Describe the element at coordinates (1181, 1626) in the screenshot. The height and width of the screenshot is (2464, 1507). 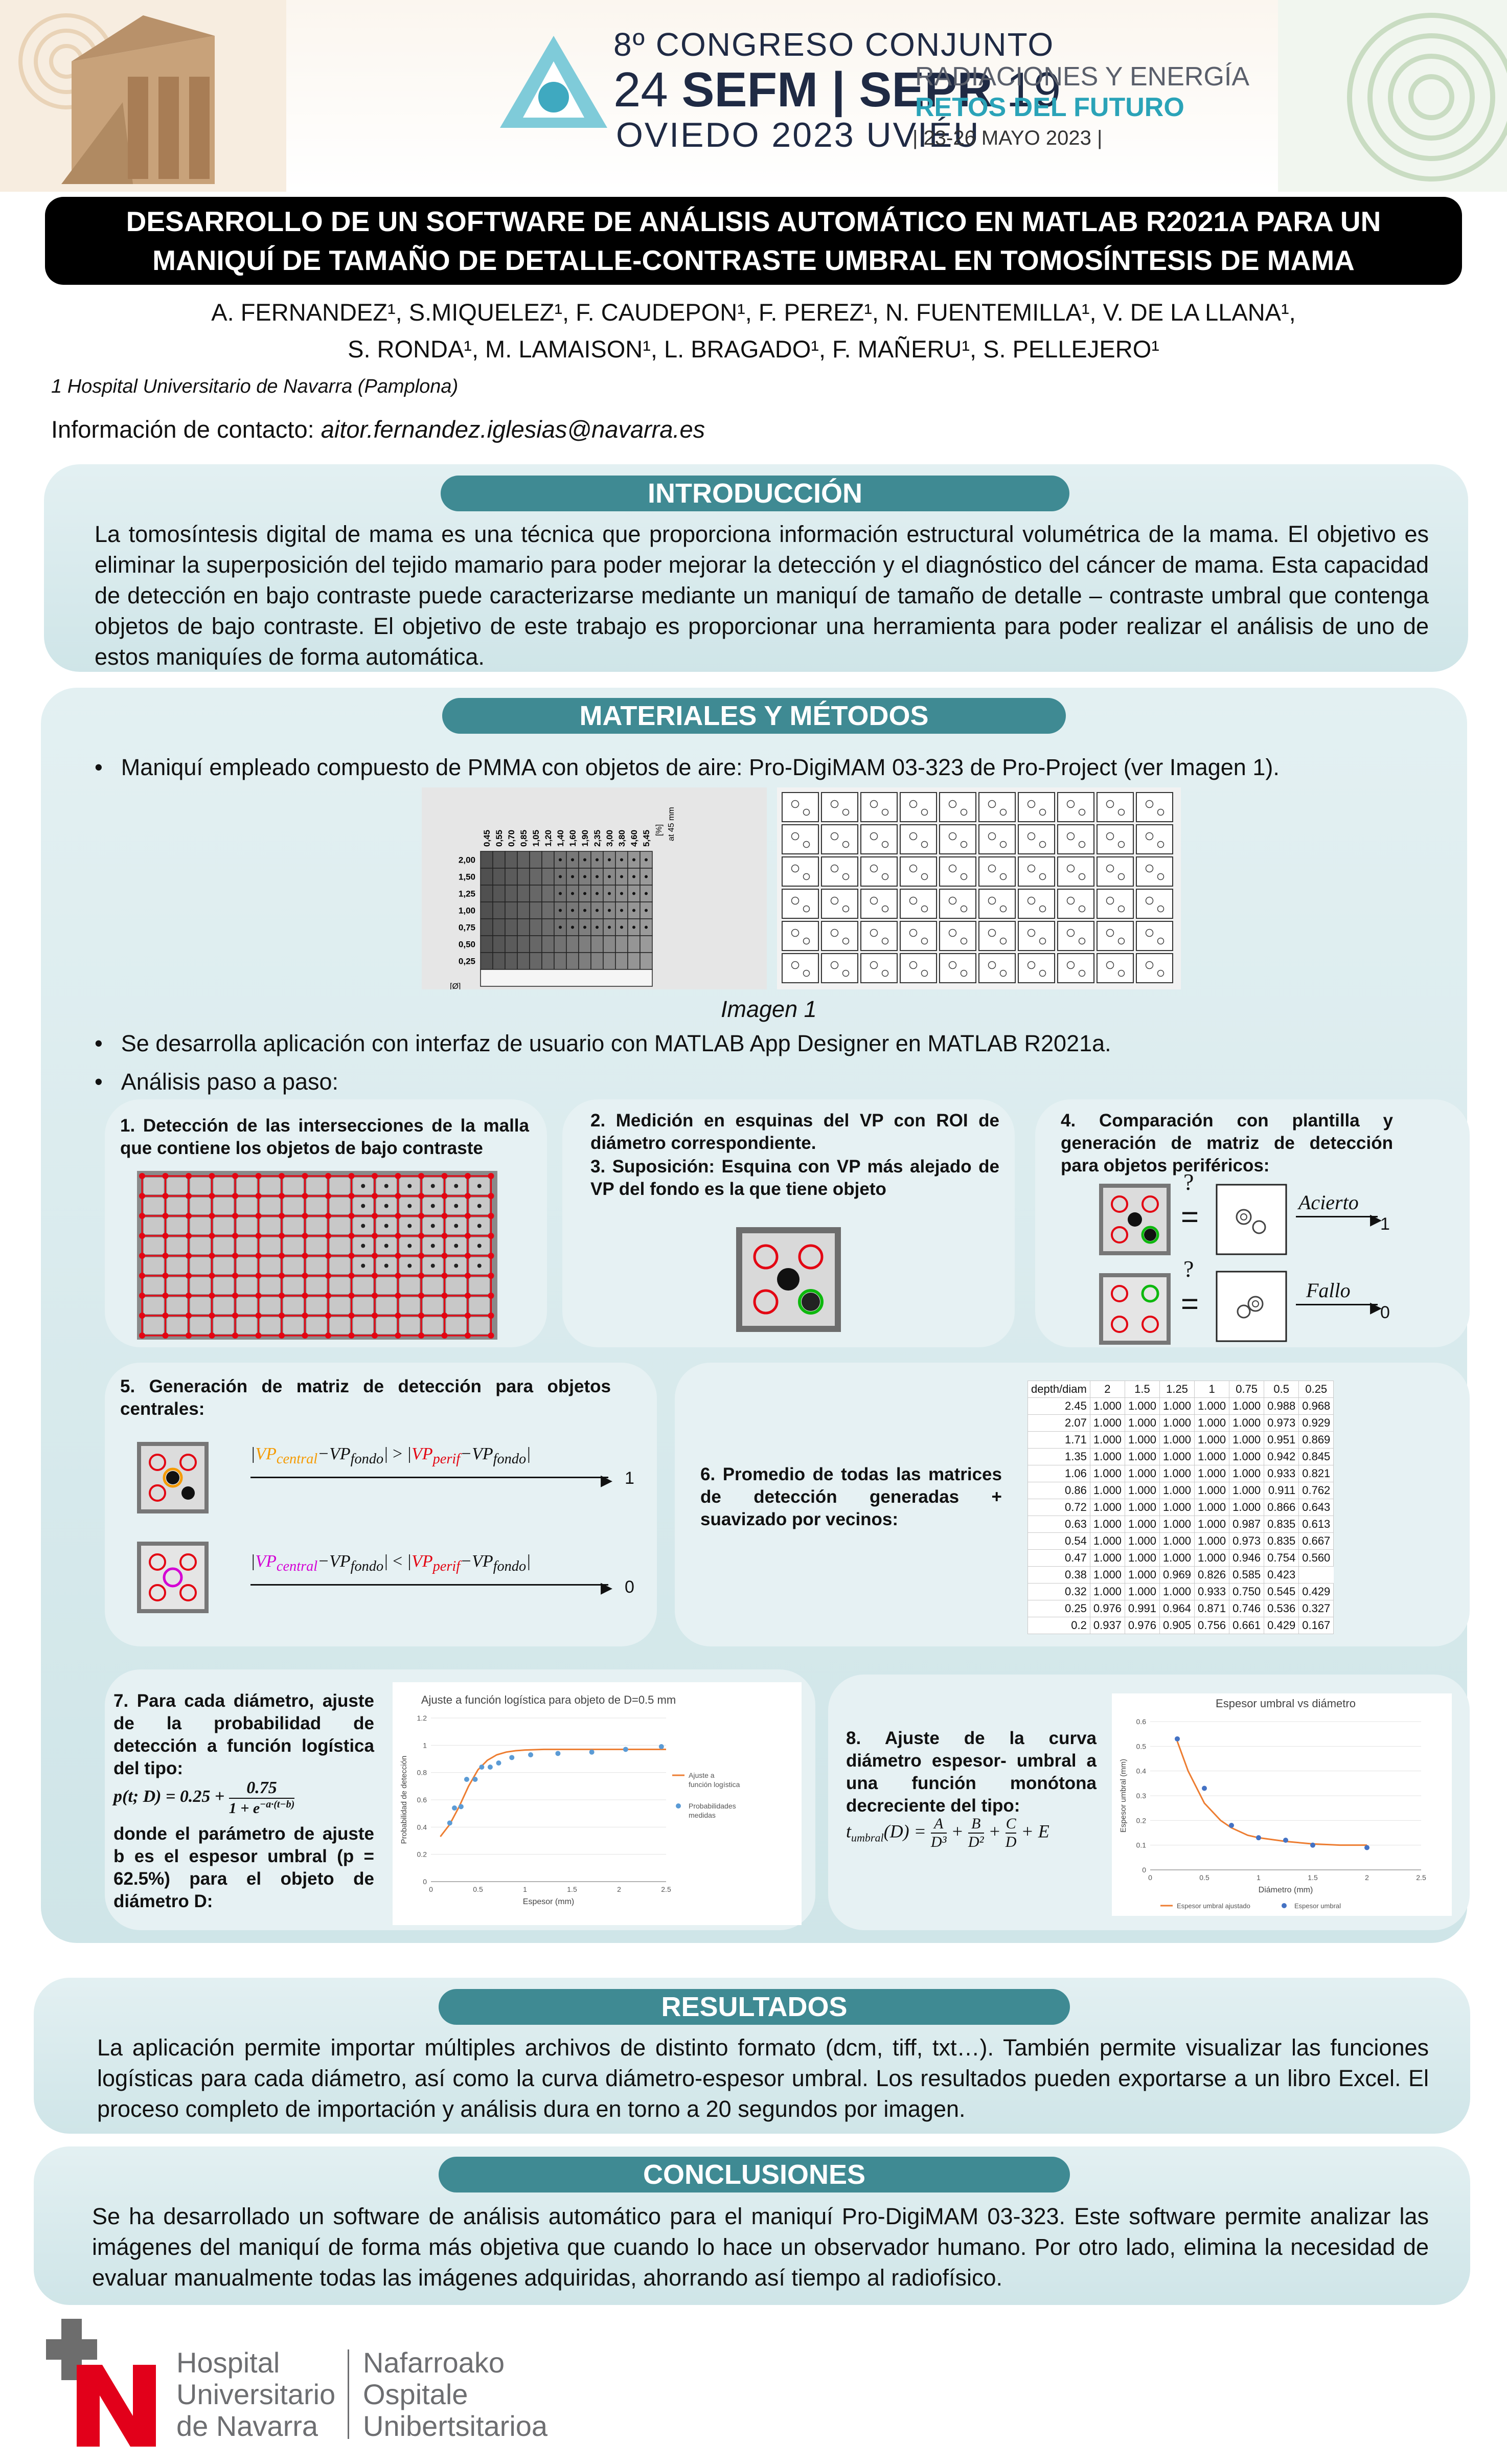
I see `matrix-row: 0.2 0.937 0.976 0.905 0.756 0.661 0.429 0.167` at that location.